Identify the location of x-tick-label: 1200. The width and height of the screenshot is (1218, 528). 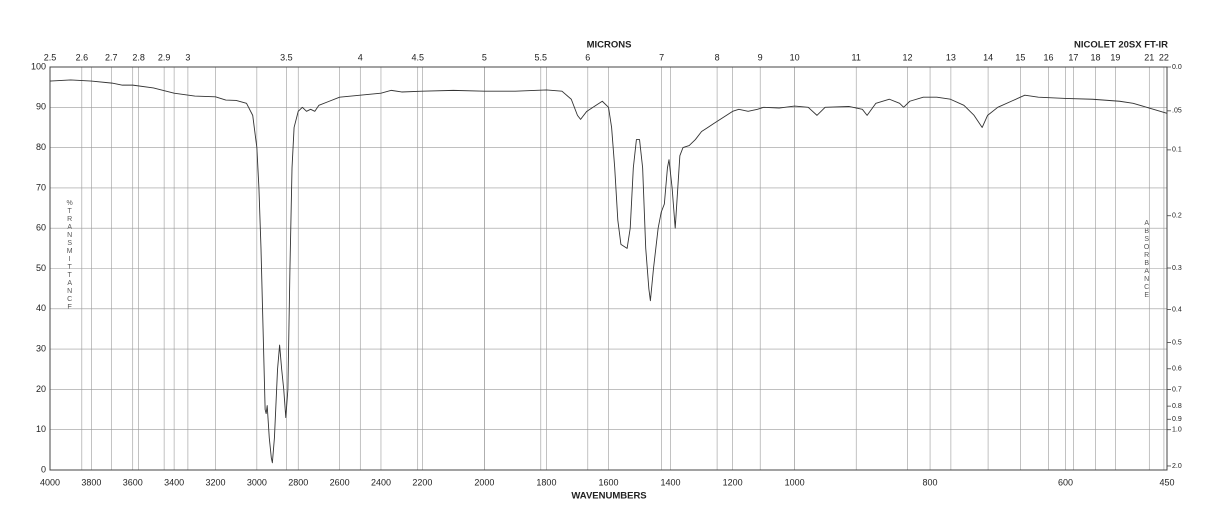
(733, 482).